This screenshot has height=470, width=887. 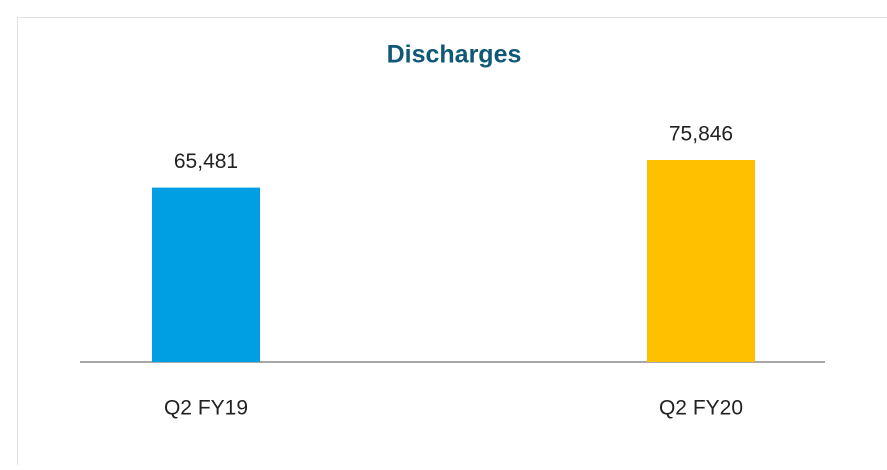 What do you see at coordinates (701, 408) in the screenshot?
I see `x-tick-label: Q2 FY20` at bounding box center [701, 408].